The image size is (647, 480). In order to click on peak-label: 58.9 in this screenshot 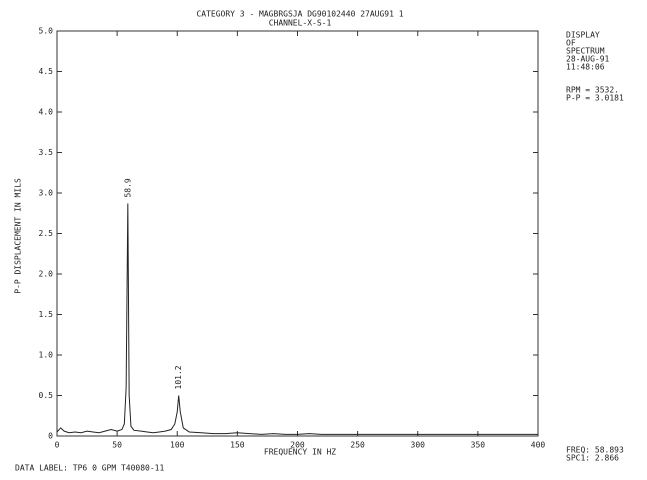, I will do `click(127, 187)`.